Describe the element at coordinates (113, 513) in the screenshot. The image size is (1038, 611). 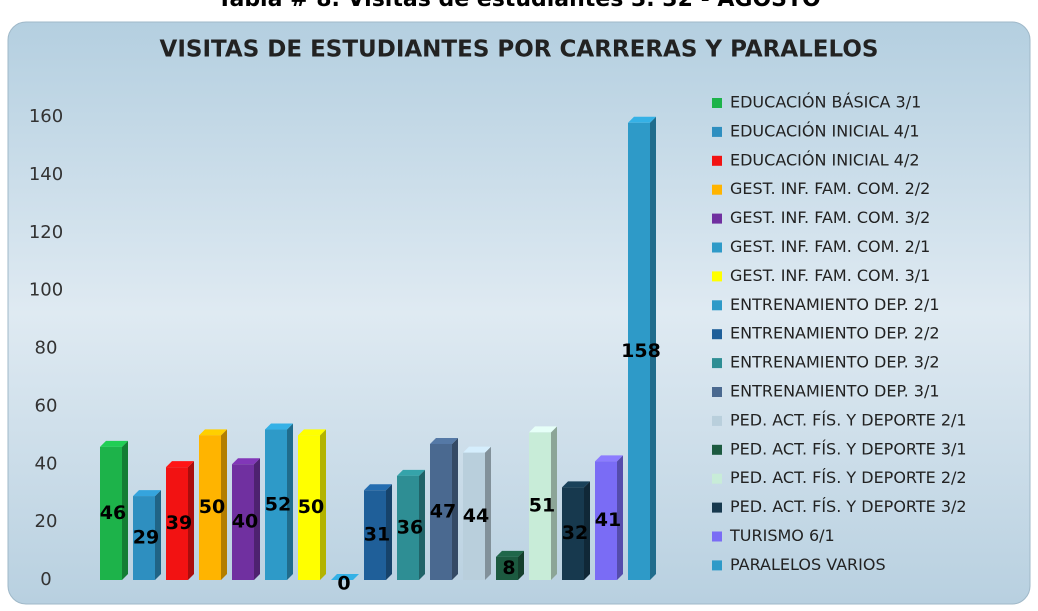
I see `data-label: 46` at that location.